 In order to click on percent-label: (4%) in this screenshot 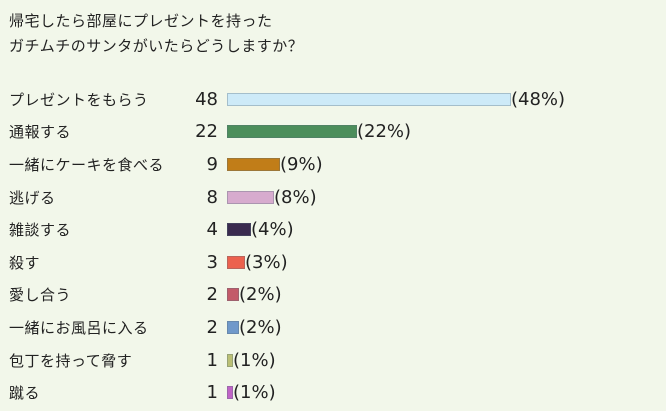, I will do `click(272, 230)`.